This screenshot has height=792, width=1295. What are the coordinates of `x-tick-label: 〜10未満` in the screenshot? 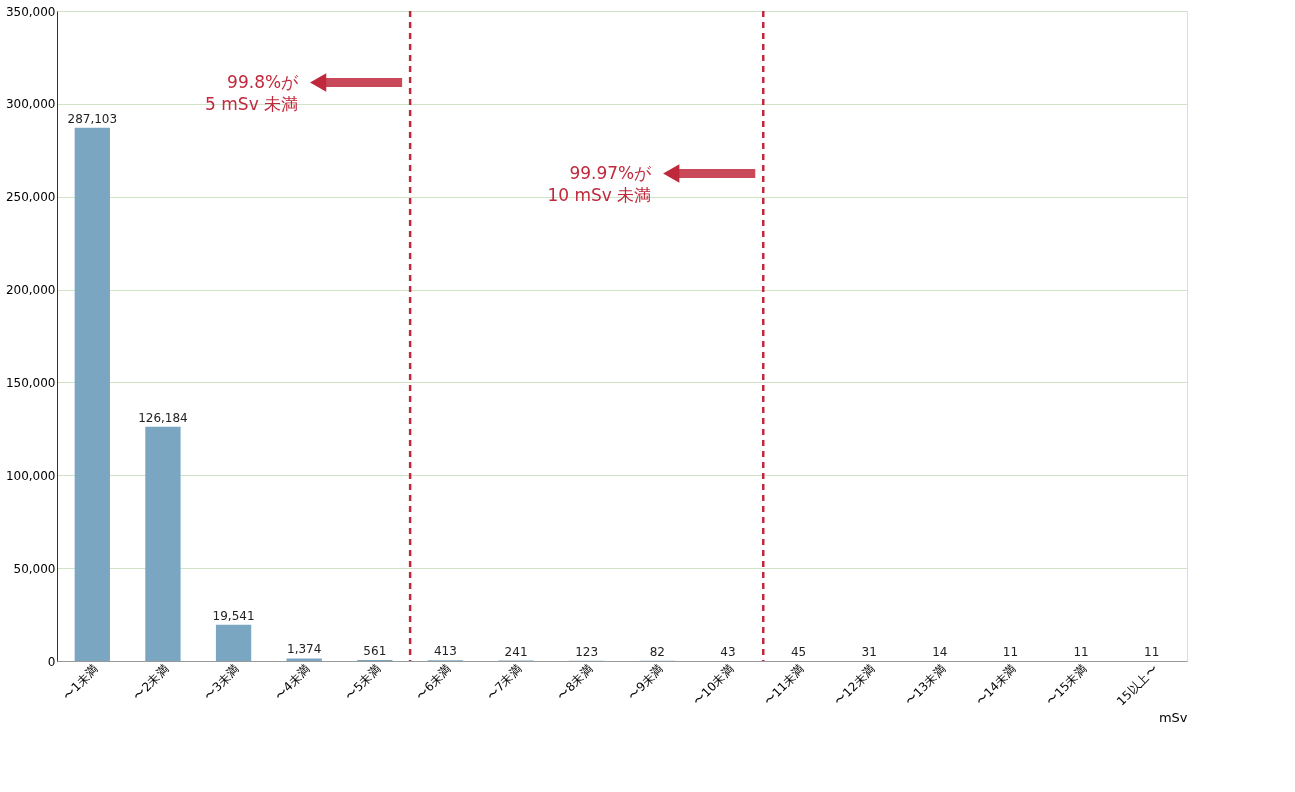 It's located at (713, 685).